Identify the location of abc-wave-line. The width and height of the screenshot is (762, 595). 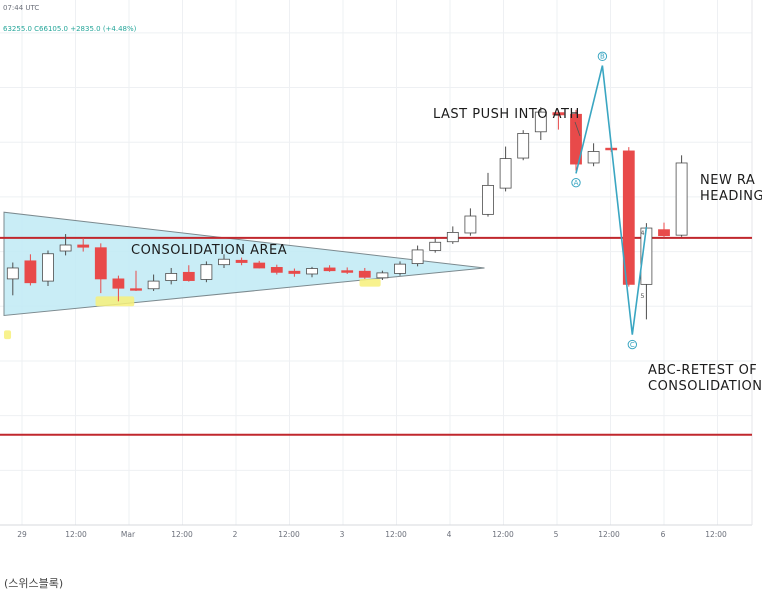
(611, 200).